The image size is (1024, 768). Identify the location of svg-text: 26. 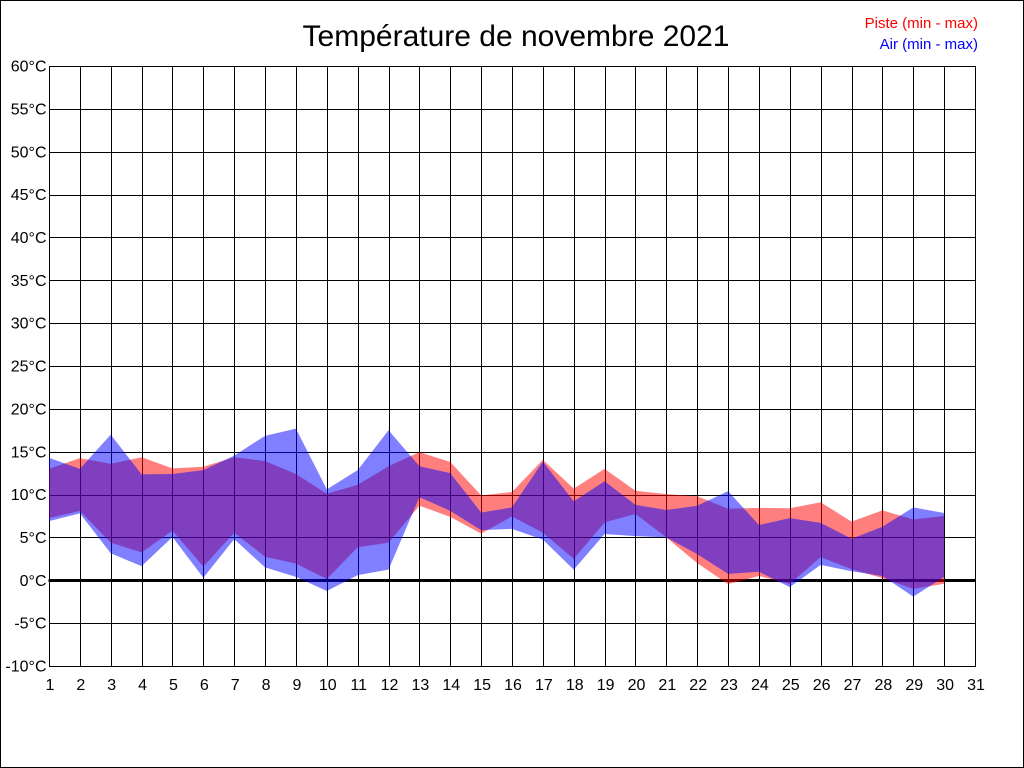
(822, 685).